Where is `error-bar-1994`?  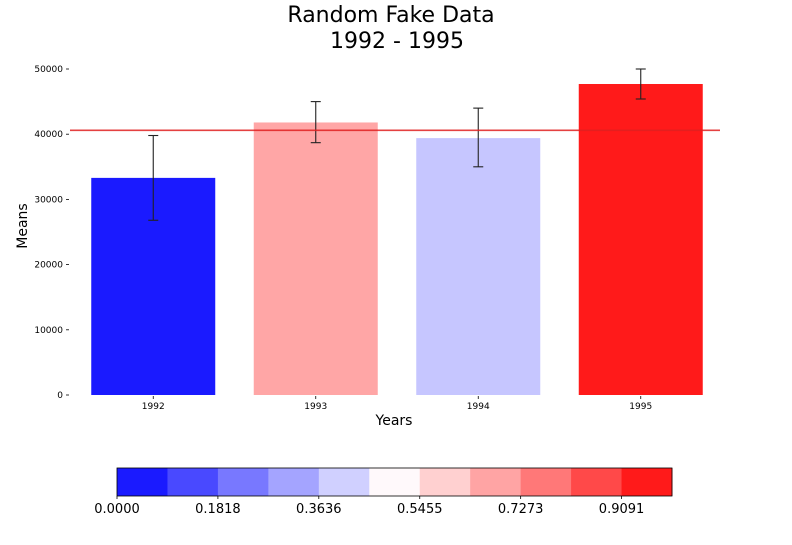 error-bar-1994 is located at coordinates (478, 137).